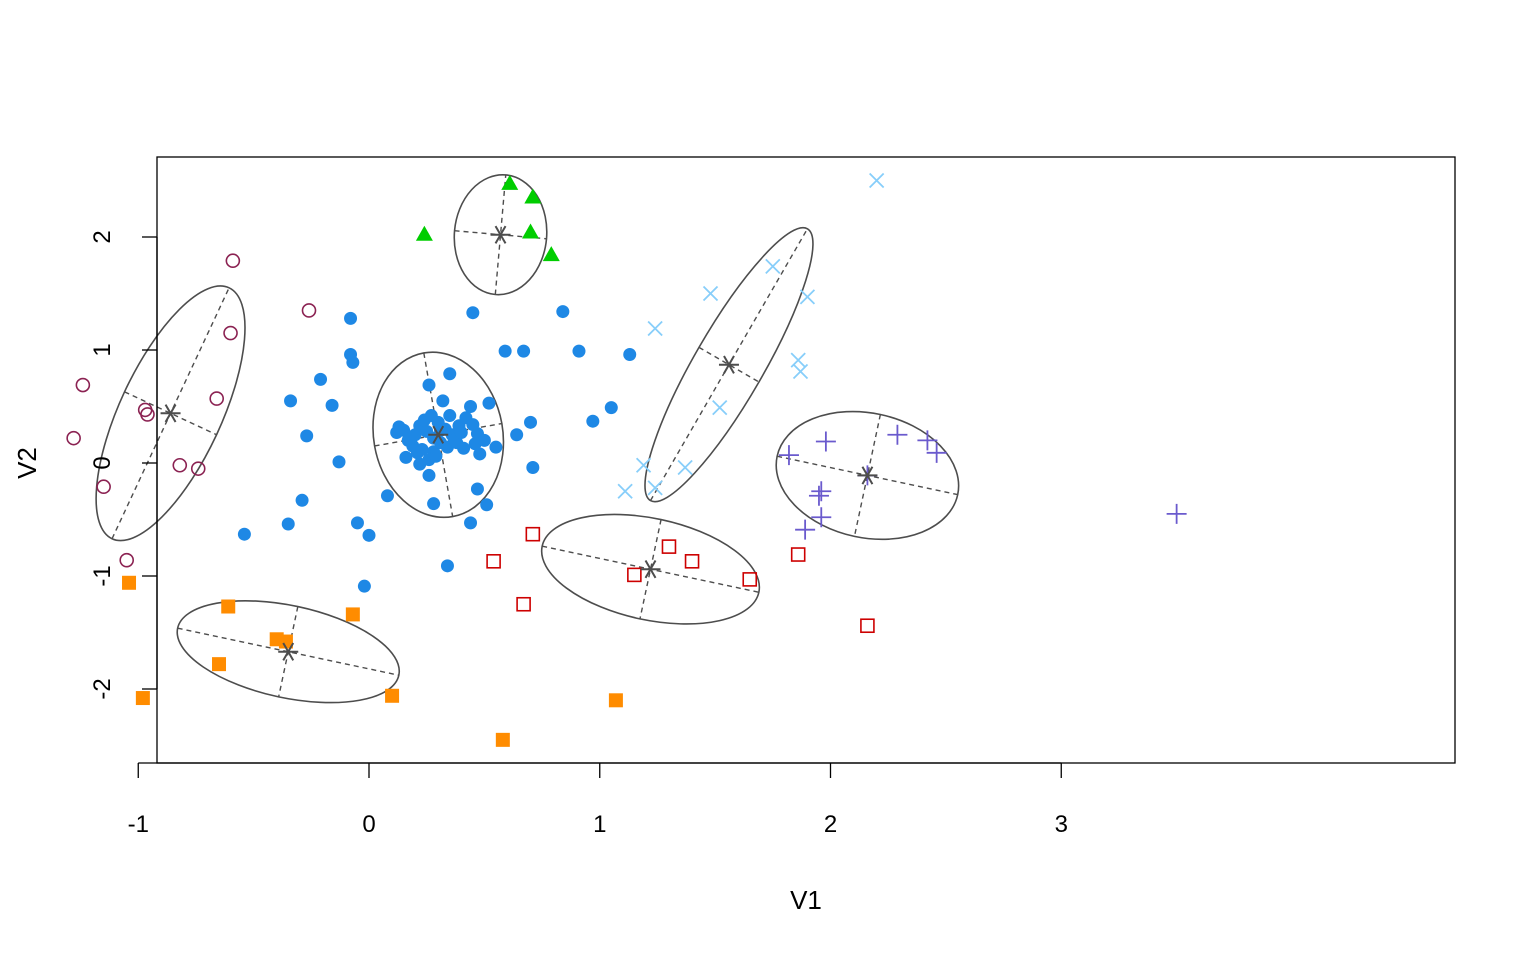 The image size is (1536, 960). Describe the element at coordinates (123, 465) in the screenshot. I see `y-axis: -2 -1 0 1 2` at that location.